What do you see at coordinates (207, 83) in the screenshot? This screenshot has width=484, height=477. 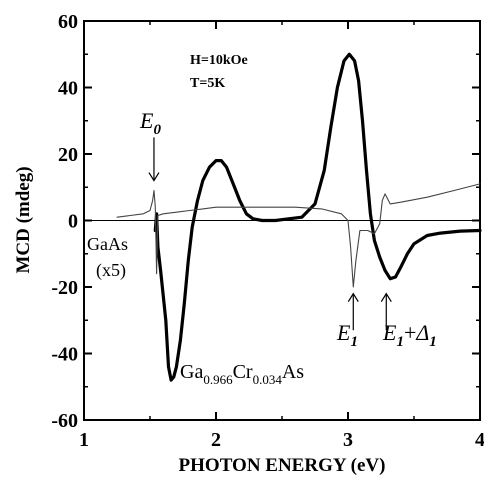 I see `condition-temperature: T=5K` at bounding box center [207, 83].